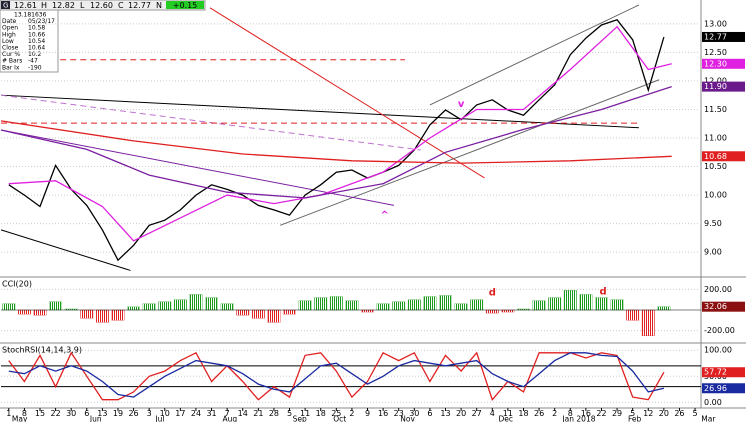  What do you see at coordinates (211, 413) in the screenshot?
I see `x-tick-label: 31` at bounding box center [211, 413].